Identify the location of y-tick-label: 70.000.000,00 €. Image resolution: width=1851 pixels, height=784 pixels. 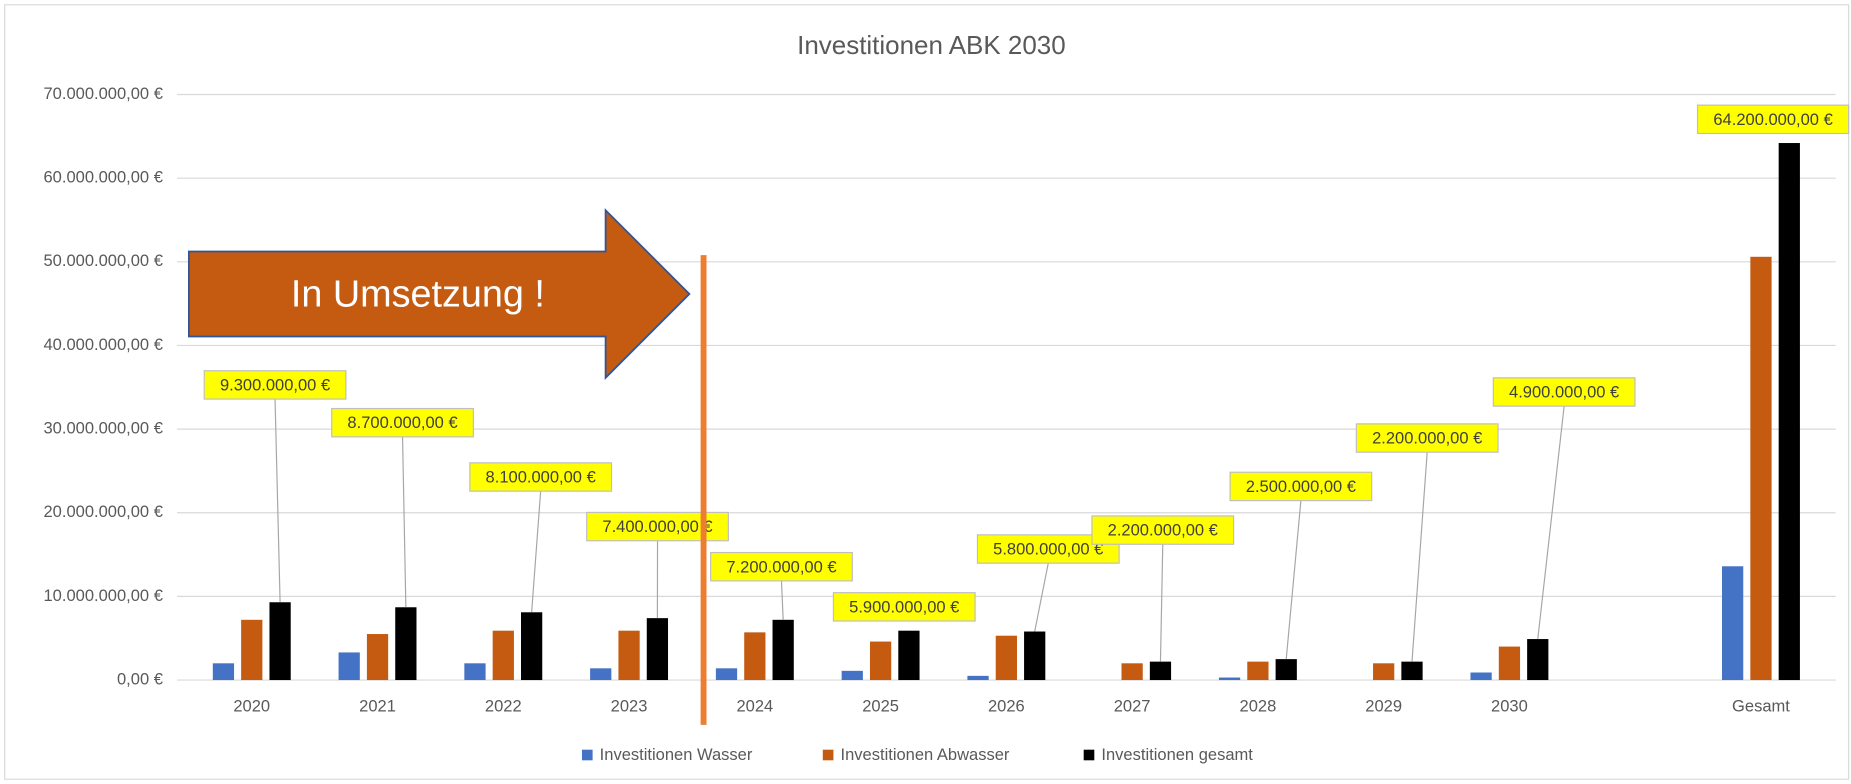
(103, 93).